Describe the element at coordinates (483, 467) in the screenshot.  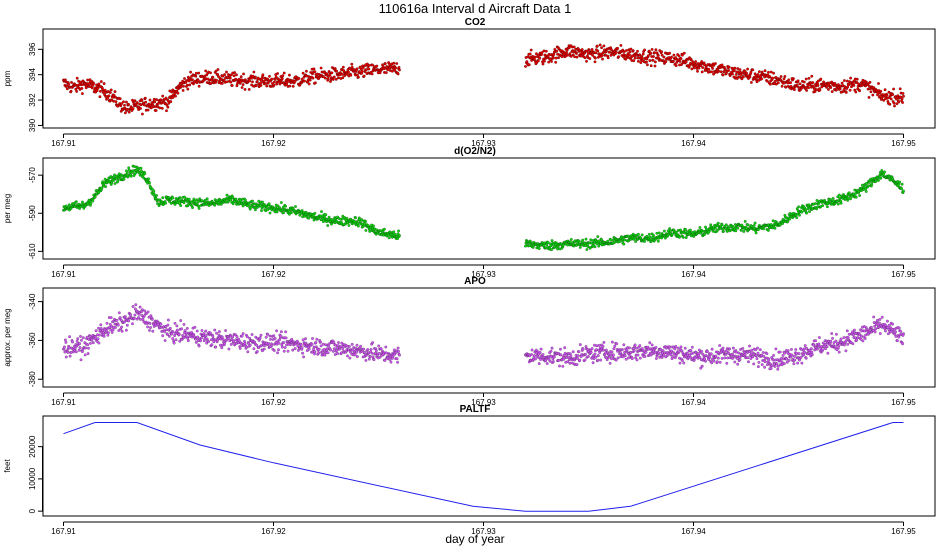
I see `series-line` at that location.